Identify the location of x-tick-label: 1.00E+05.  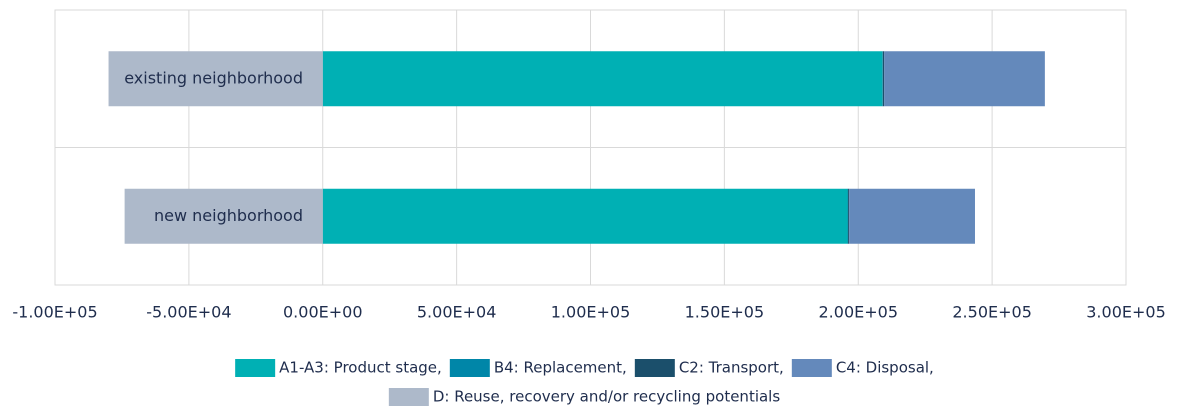
(591, 312).